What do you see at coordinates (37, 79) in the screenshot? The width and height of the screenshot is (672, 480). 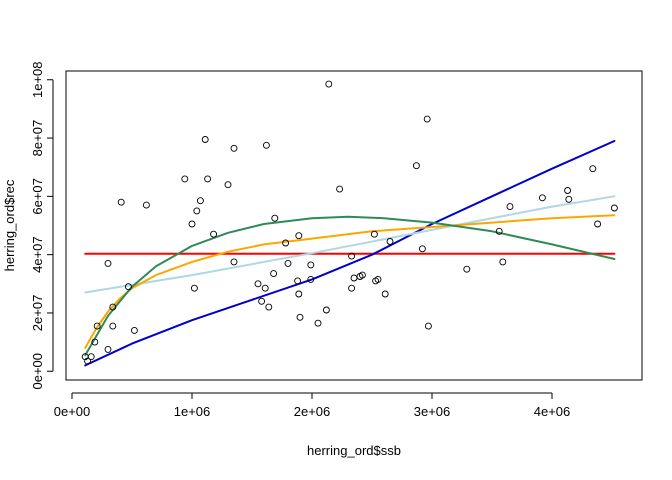 I see `y-tick-label: 1e+08` at bounding box center [37, 79].